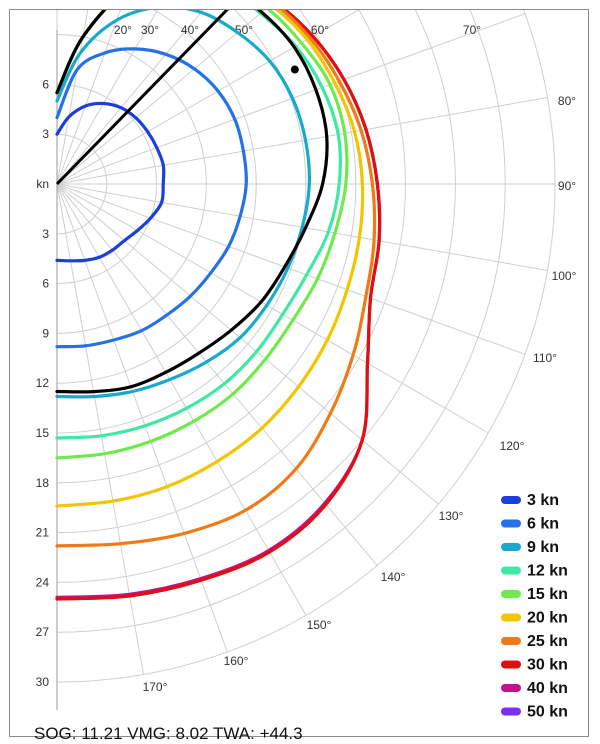  What do you see at coordinates (43, 682) in the screenshot?
I see `radial-tick-label: 30` at bounding box center [43, 682].